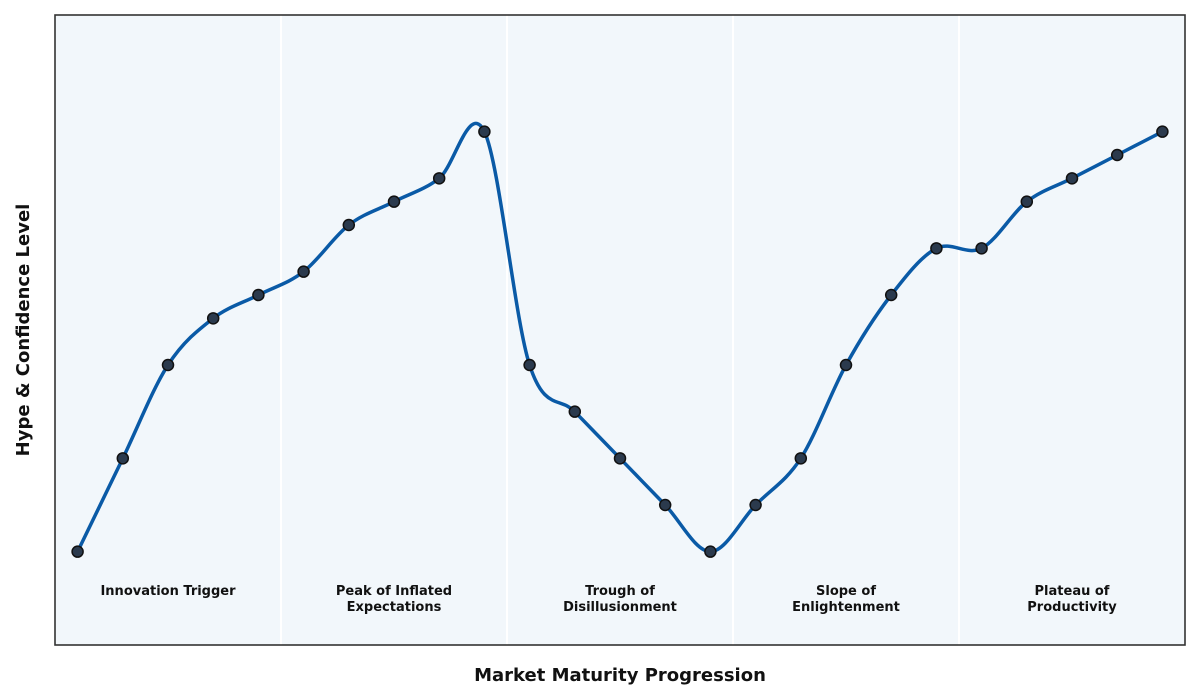  Describe the element at coordinates (620, 599) in the screenshot. I see `phase-label-3: Trough of Disillusionment` at that location.